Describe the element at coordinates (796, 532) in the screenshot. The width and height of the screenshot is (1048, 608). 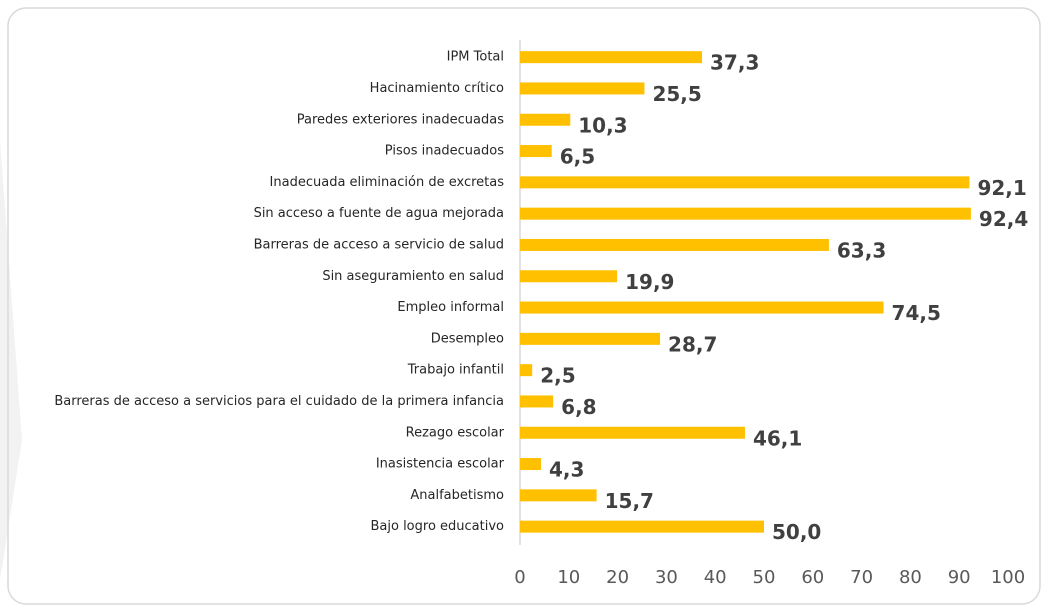
I see `value-label: 50,0` at that location.